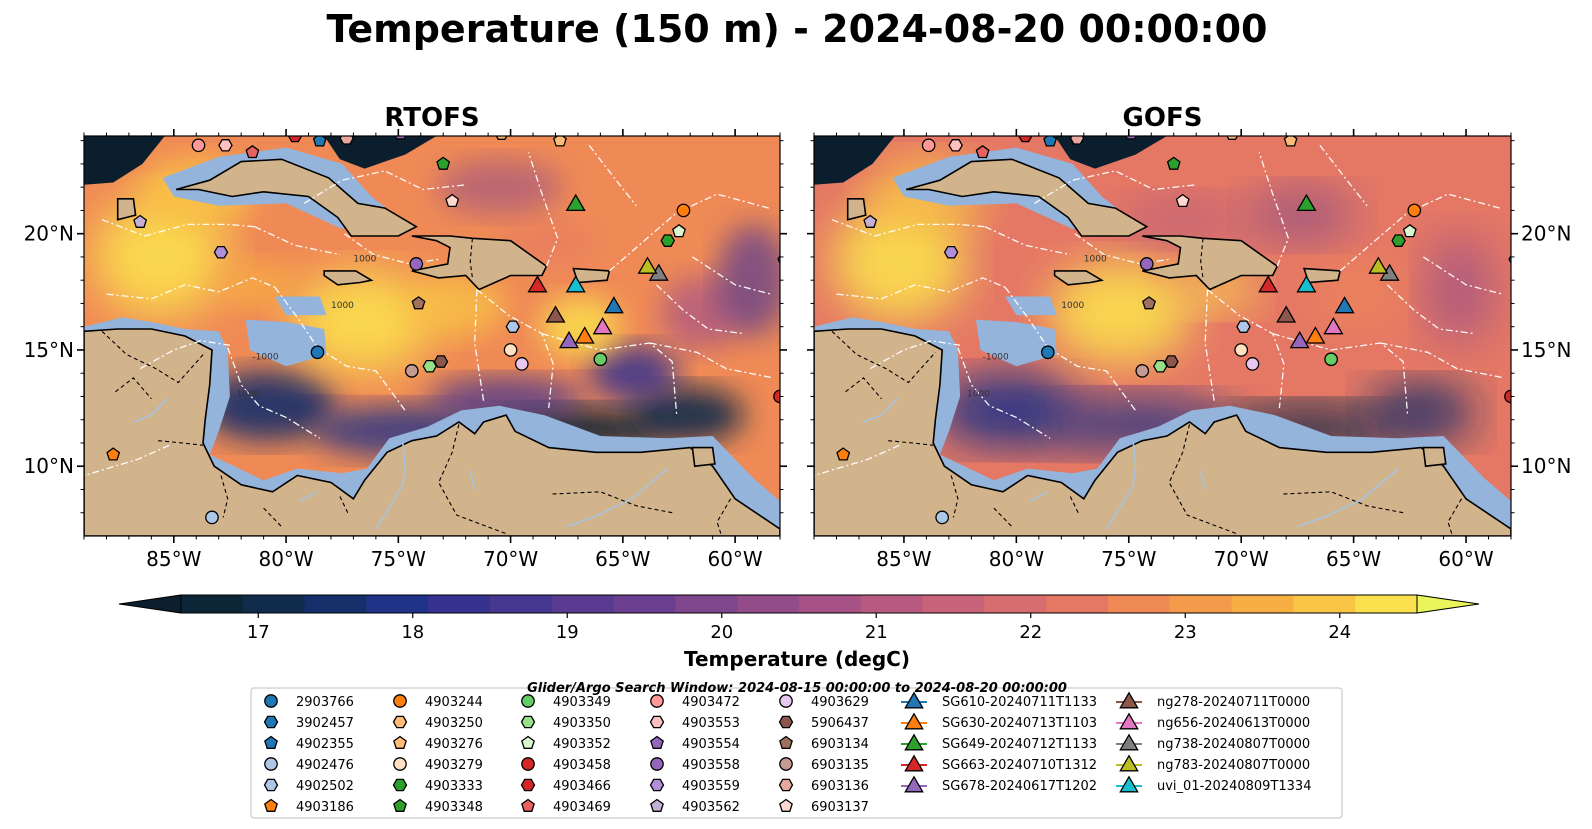 The image size is (1592, 829). I want to click on legend-entry-label: 4903558, so click(711, 765).